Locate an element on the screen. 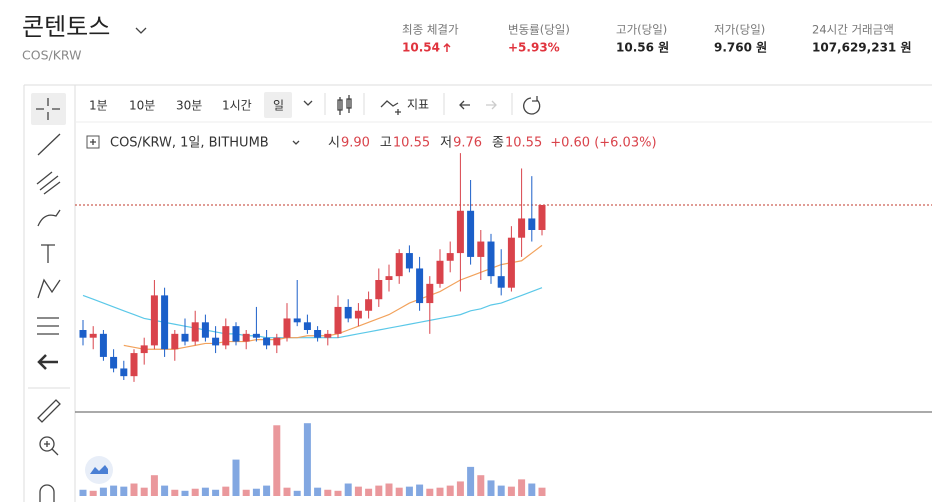 The height and width of the screenshot is (502, 932). interval-button: 30분 is located at coordinates (189, 106).